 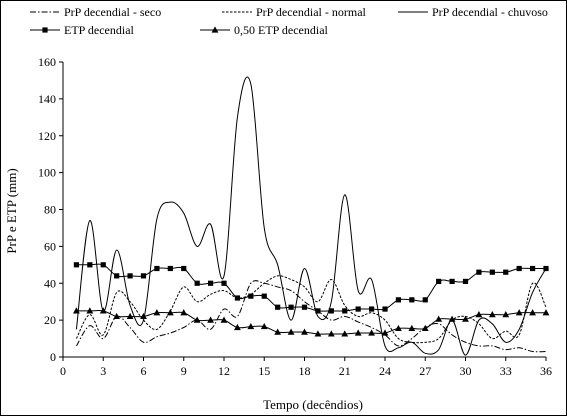 What do you see at coordinates (466, 371) in the screenshot?
I see `x-tick-label: 30` at bounding box center [466, 371].